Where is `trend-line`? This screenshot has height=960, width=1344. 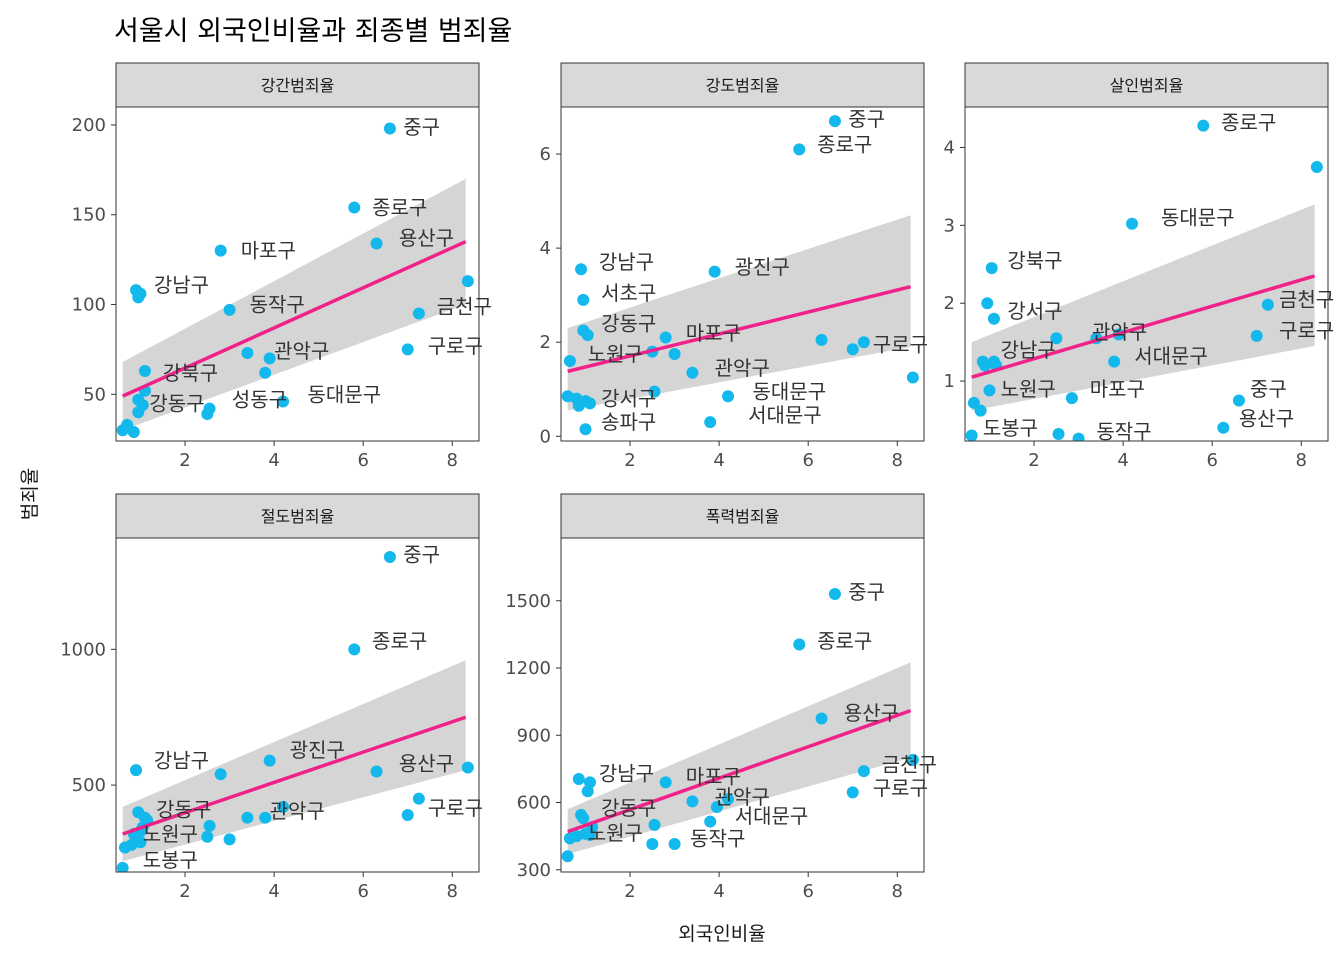
trend-line is located at coordinates (739, 329).